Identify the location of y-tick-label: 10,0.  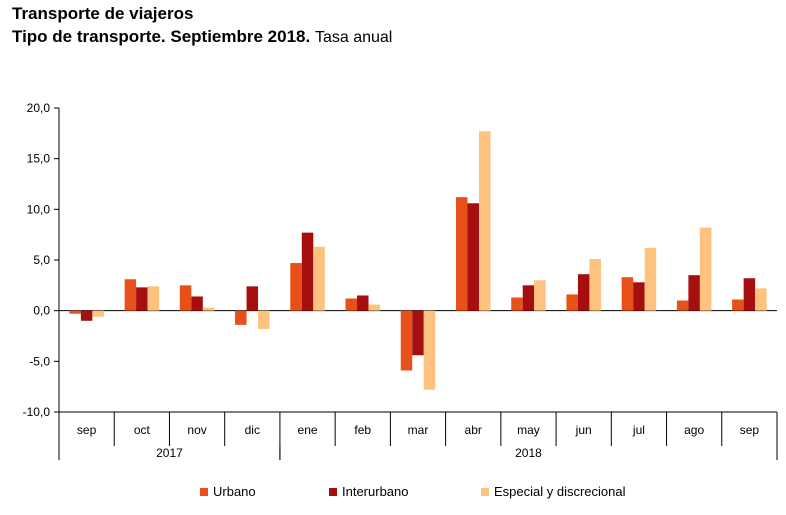
(39, 209).